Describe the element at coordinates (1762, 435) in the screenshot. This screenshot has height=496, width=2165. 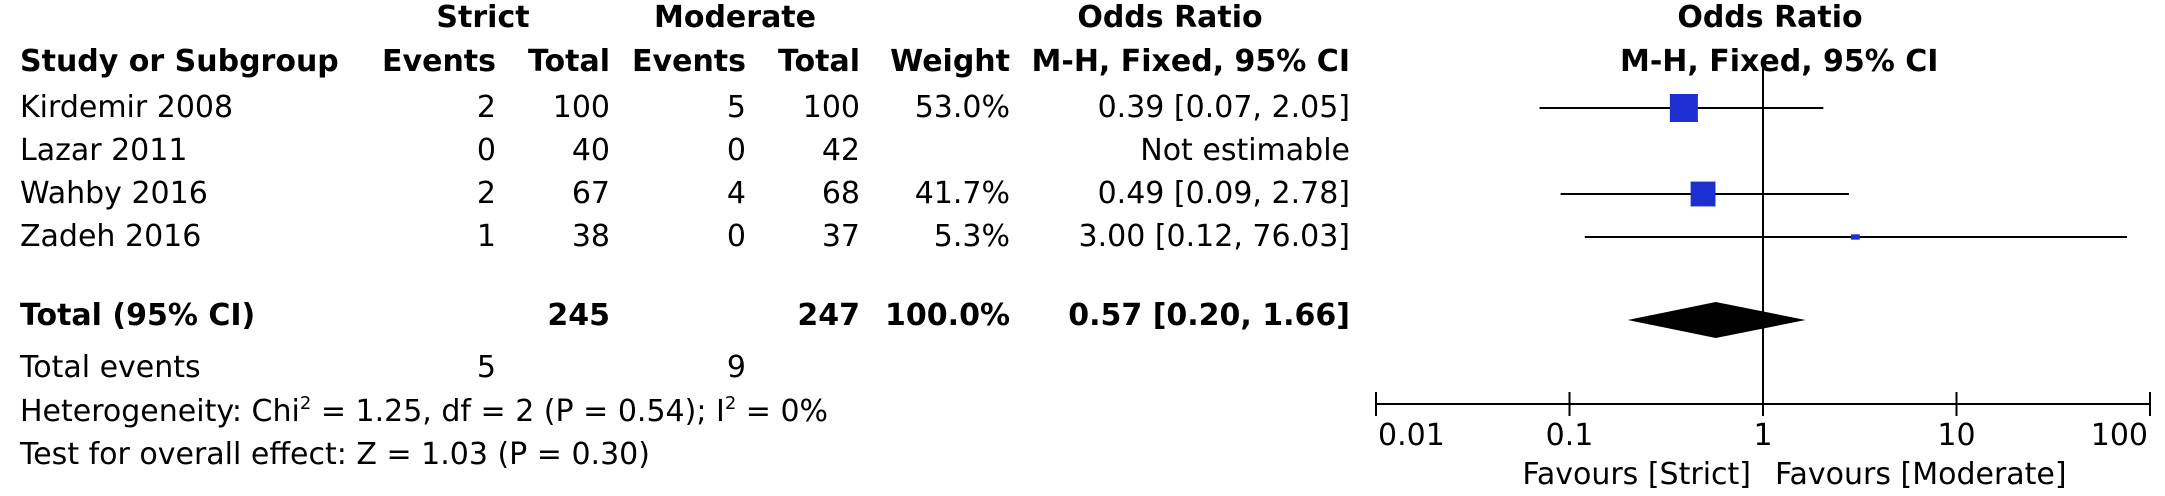
I see `axis-tick-label: 1` at that location.